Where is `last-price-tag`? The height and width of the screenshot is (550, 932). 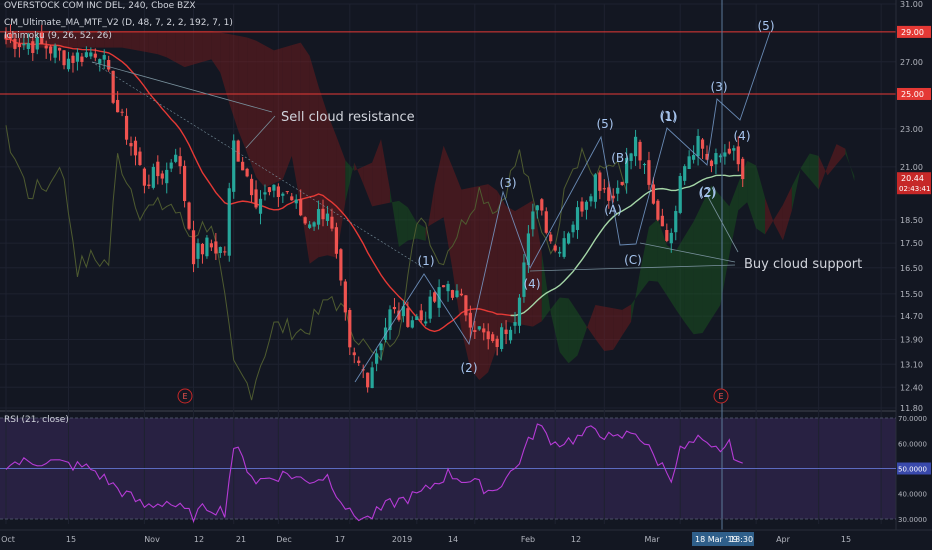
last-price-tag is located at coordinates (914, 183).